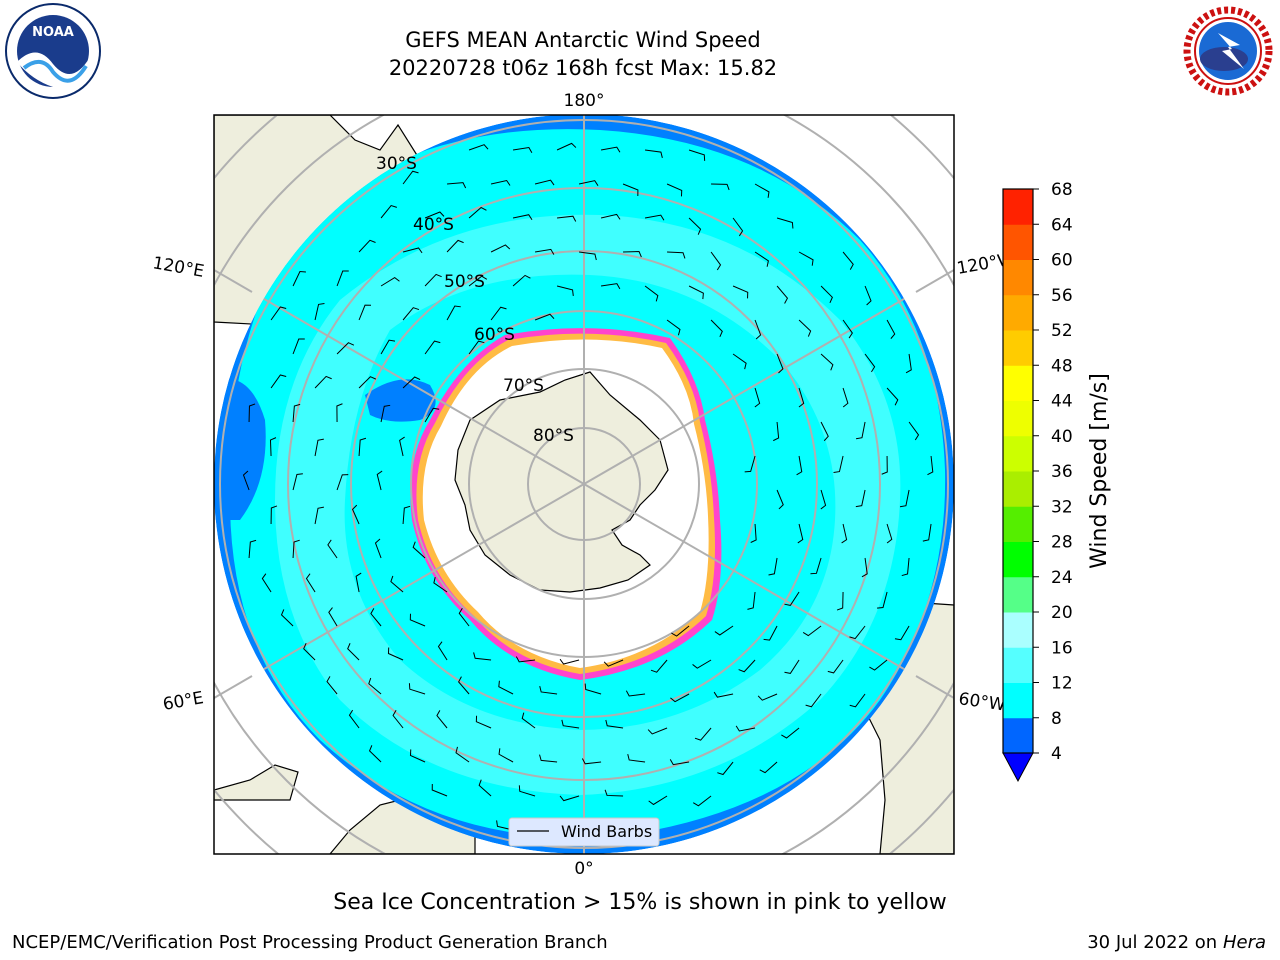 The image size is (1280, 960). I want to click on africa-land, so click(256, 782).